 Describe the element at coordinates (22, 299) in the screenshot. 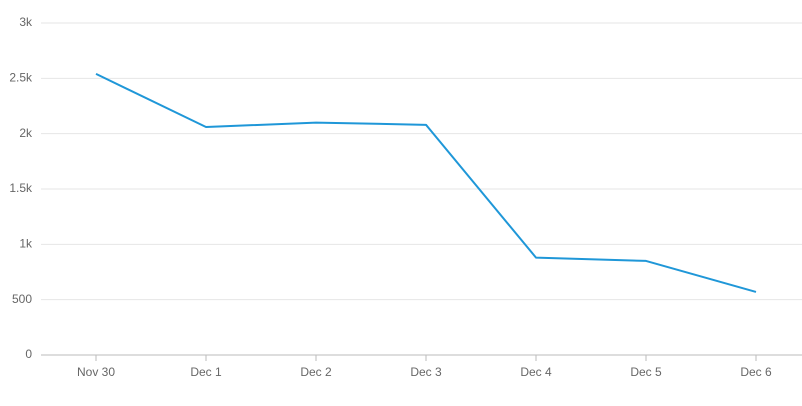

I see `y-tick-label: 500` at that location.